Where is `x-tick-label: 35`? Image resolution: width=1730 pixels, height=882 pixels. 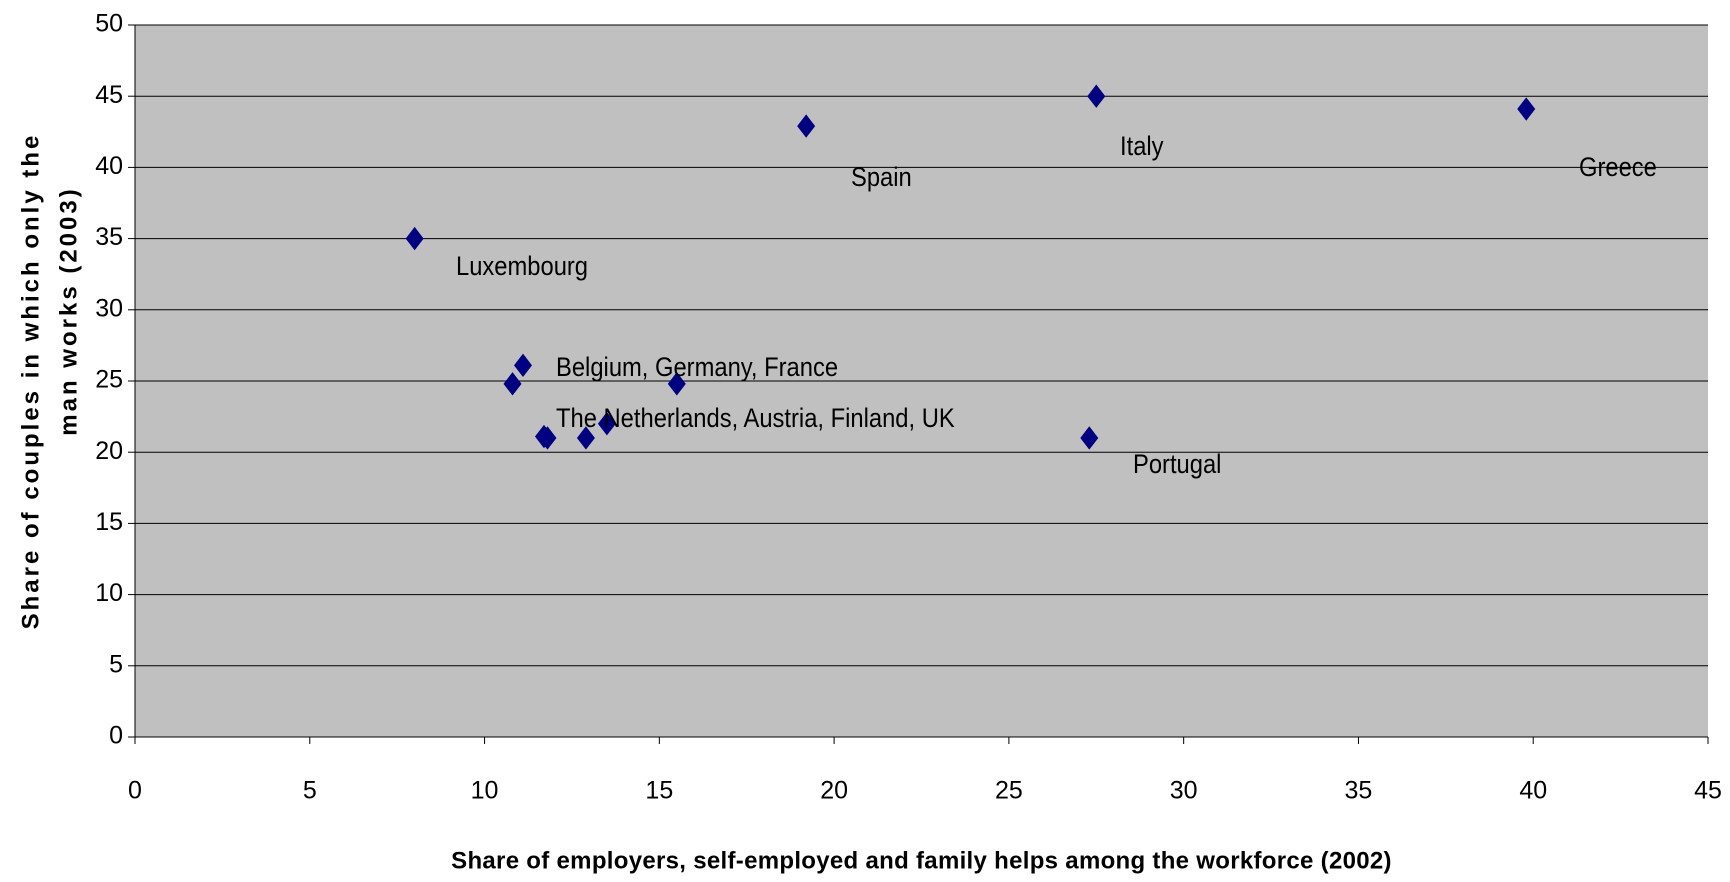
x-tick-label: 35 is located at coordinates (1359, 791).